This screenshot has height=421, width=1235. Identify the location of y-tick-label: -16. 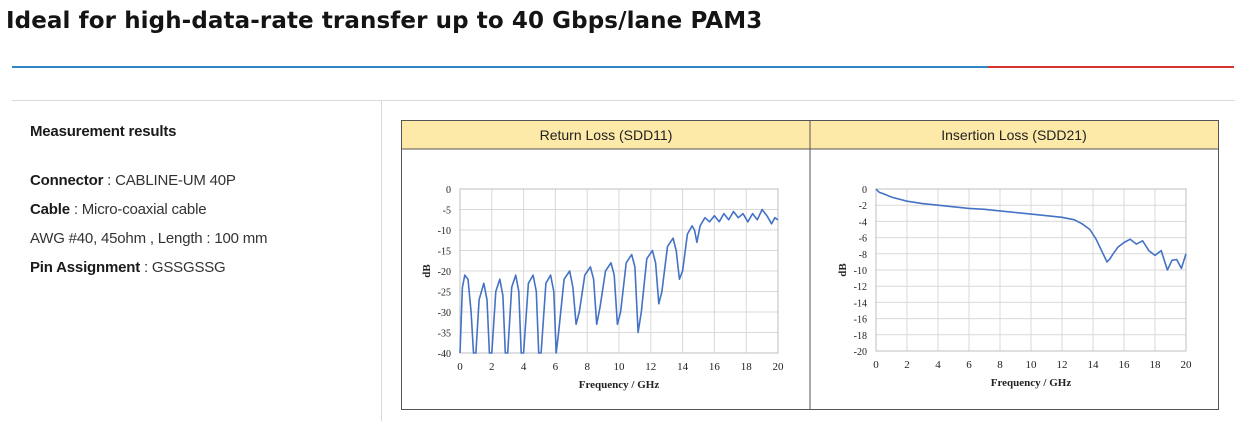
(860, 320).